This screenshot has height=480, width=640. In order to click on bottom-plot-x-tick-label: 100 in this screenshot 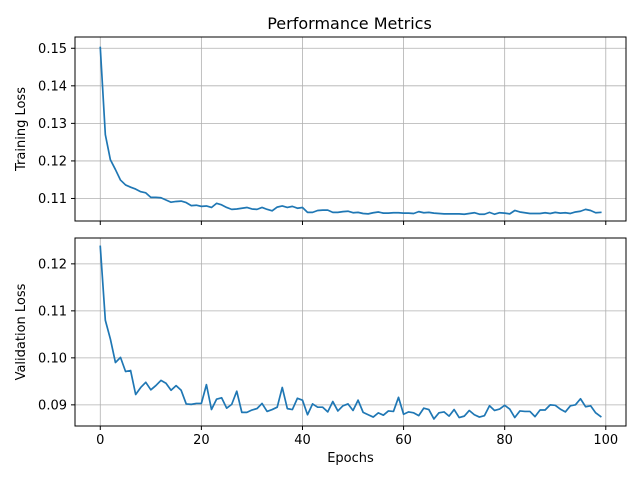, I will do `click(605, 440)`.